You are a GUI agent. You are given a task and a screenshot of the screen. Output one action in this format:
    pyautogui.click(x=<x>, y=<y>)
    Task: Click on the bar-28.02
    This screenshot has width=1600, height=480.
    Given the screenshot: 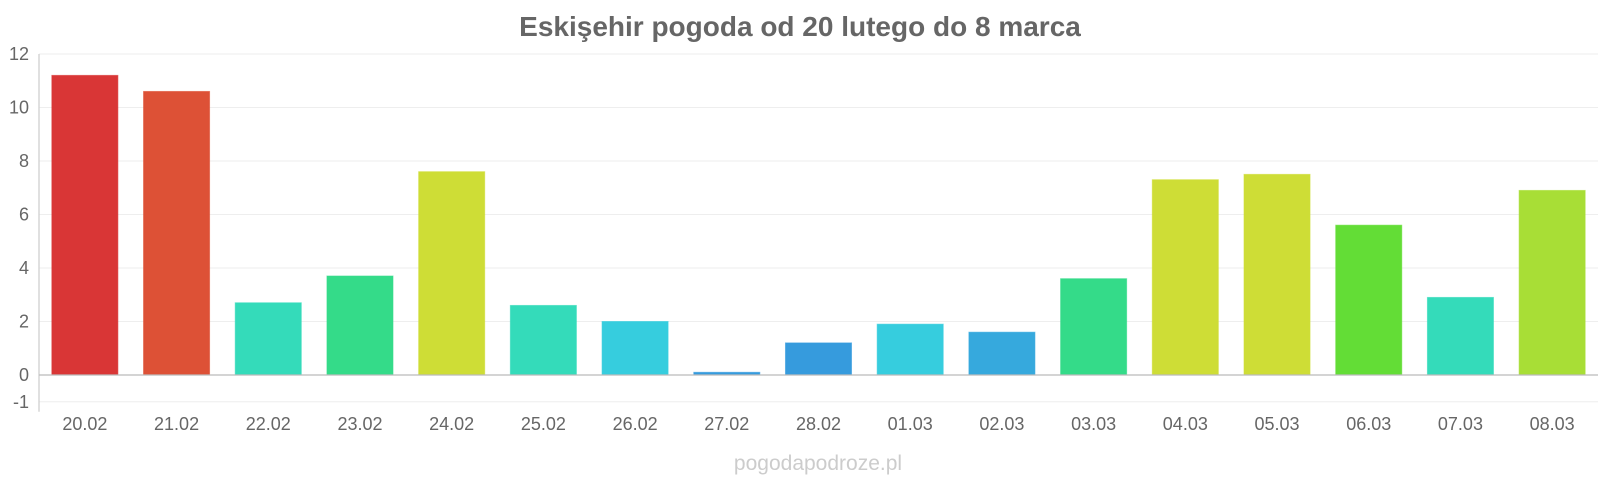 What is the action you would take?
    pyautogui.click(x=818, y=359)
    